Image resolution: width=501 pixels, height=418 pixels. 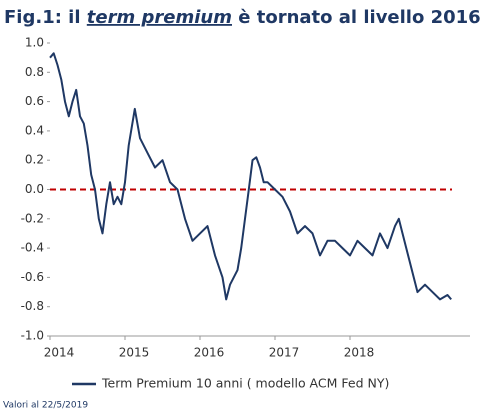 I want to click on x-tick-label: 2015, so click(x=134, y=353).